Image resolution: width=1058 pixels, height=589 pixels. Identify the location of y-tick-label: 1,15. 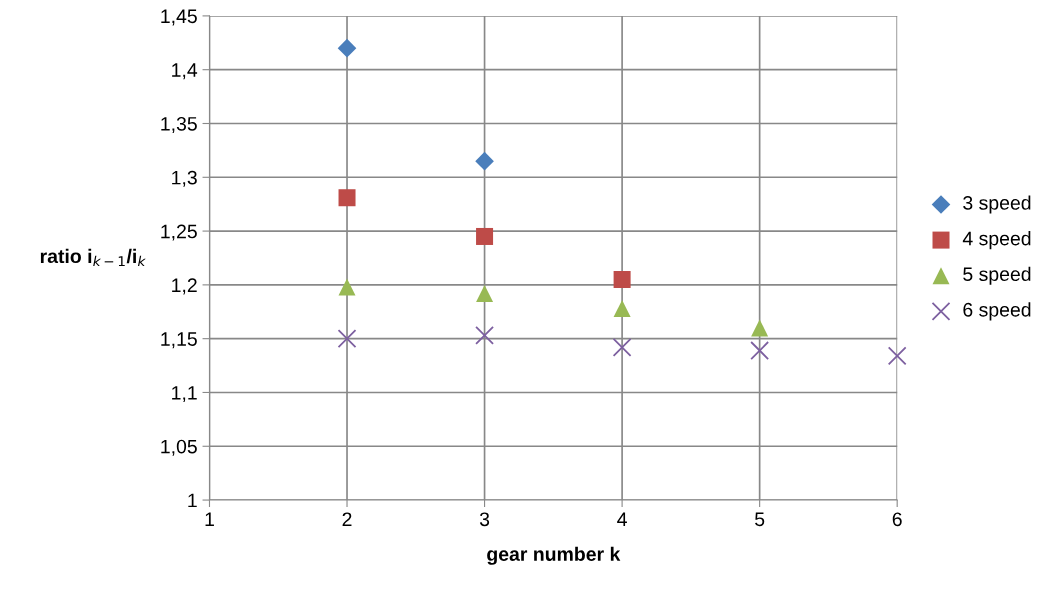
(179, 340).